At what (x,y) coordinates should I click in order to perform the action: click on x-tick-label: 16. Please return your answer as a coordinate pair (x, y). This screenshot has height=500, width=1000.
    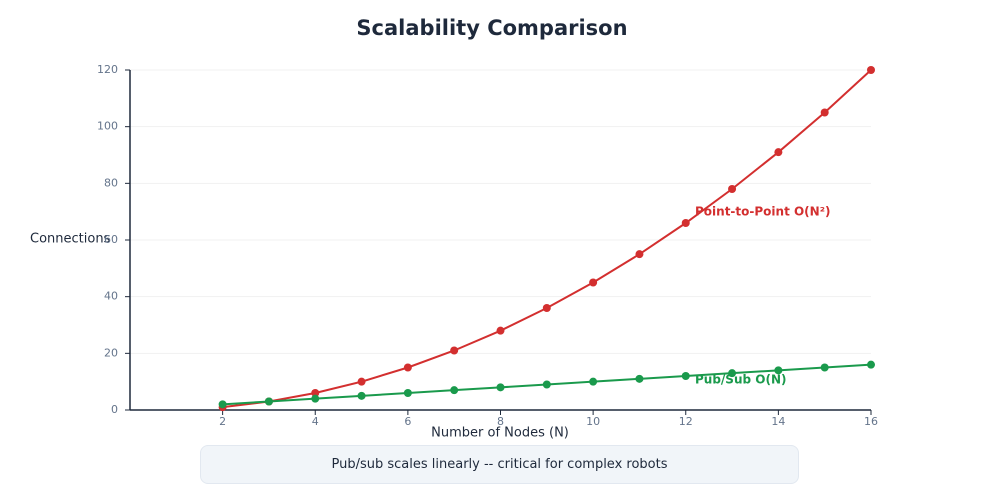
    Looking at the image, I should click on (871, 421).